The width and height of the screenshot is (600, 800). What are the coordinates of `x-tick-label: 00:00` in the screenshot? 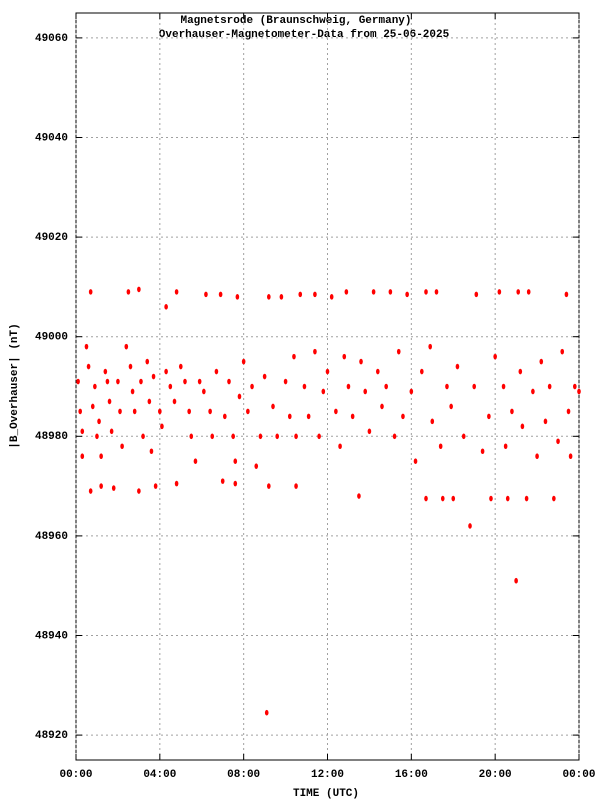 It's located at (75, 775).